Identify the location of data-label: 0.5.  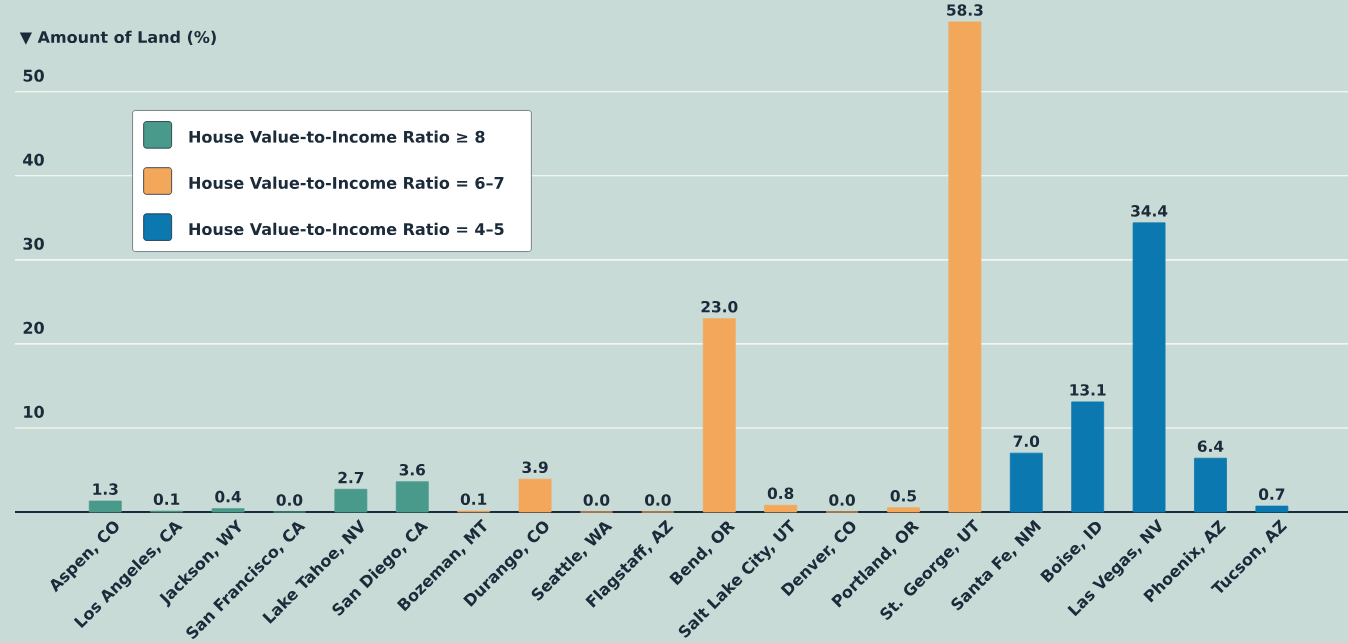
(903, 496).